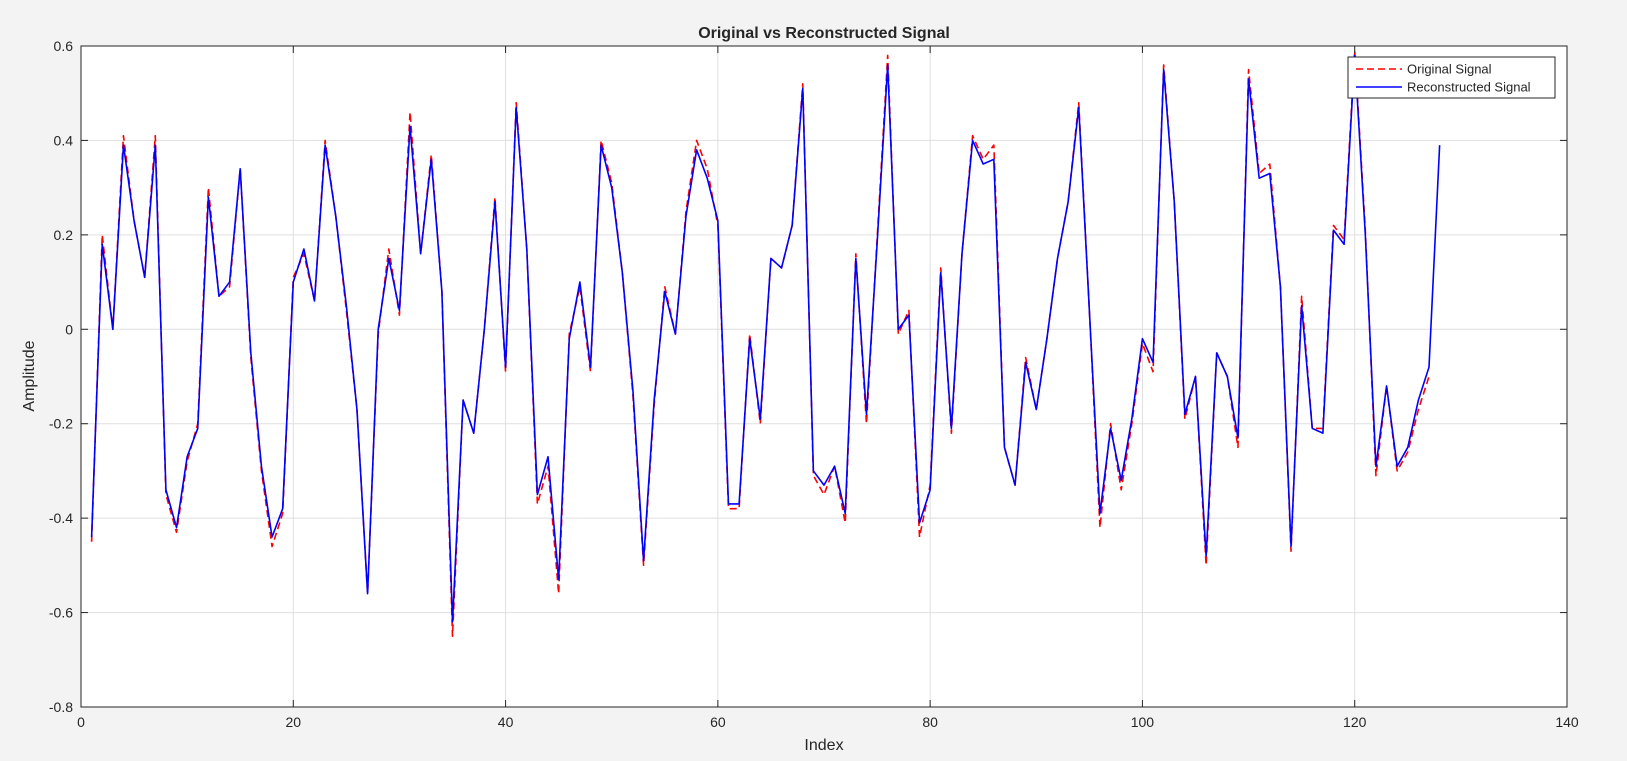 The image size is (1627, 761). What do you see at coordinates (29, 375) in the screenshot?
I see `y-axis-label: Amplitude` at bounding box center [29, 375].